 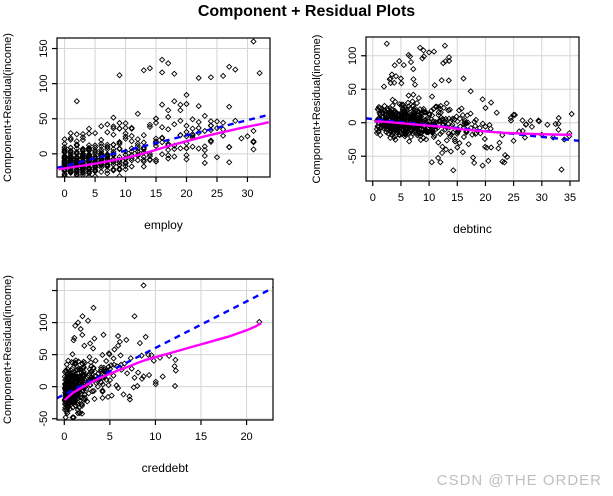 What do you see at coordinates (165, 468) in the screenshot?
I see `x-axis-label: creddebt` at bounding box center [165, 468].